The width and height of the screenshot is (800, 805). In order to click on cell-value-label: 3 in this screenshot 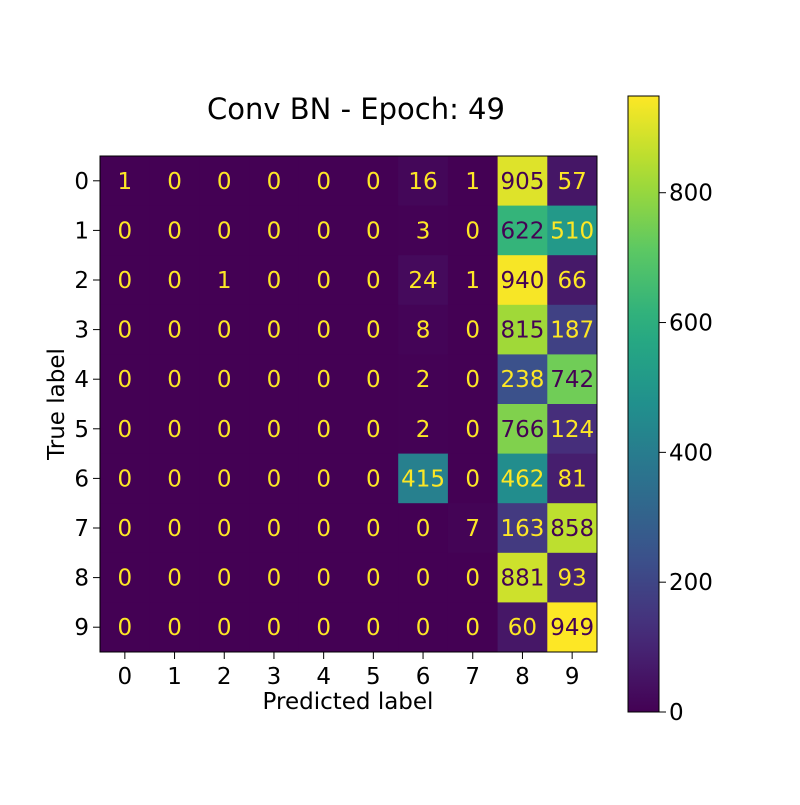, I will do `click(423, 231)`.